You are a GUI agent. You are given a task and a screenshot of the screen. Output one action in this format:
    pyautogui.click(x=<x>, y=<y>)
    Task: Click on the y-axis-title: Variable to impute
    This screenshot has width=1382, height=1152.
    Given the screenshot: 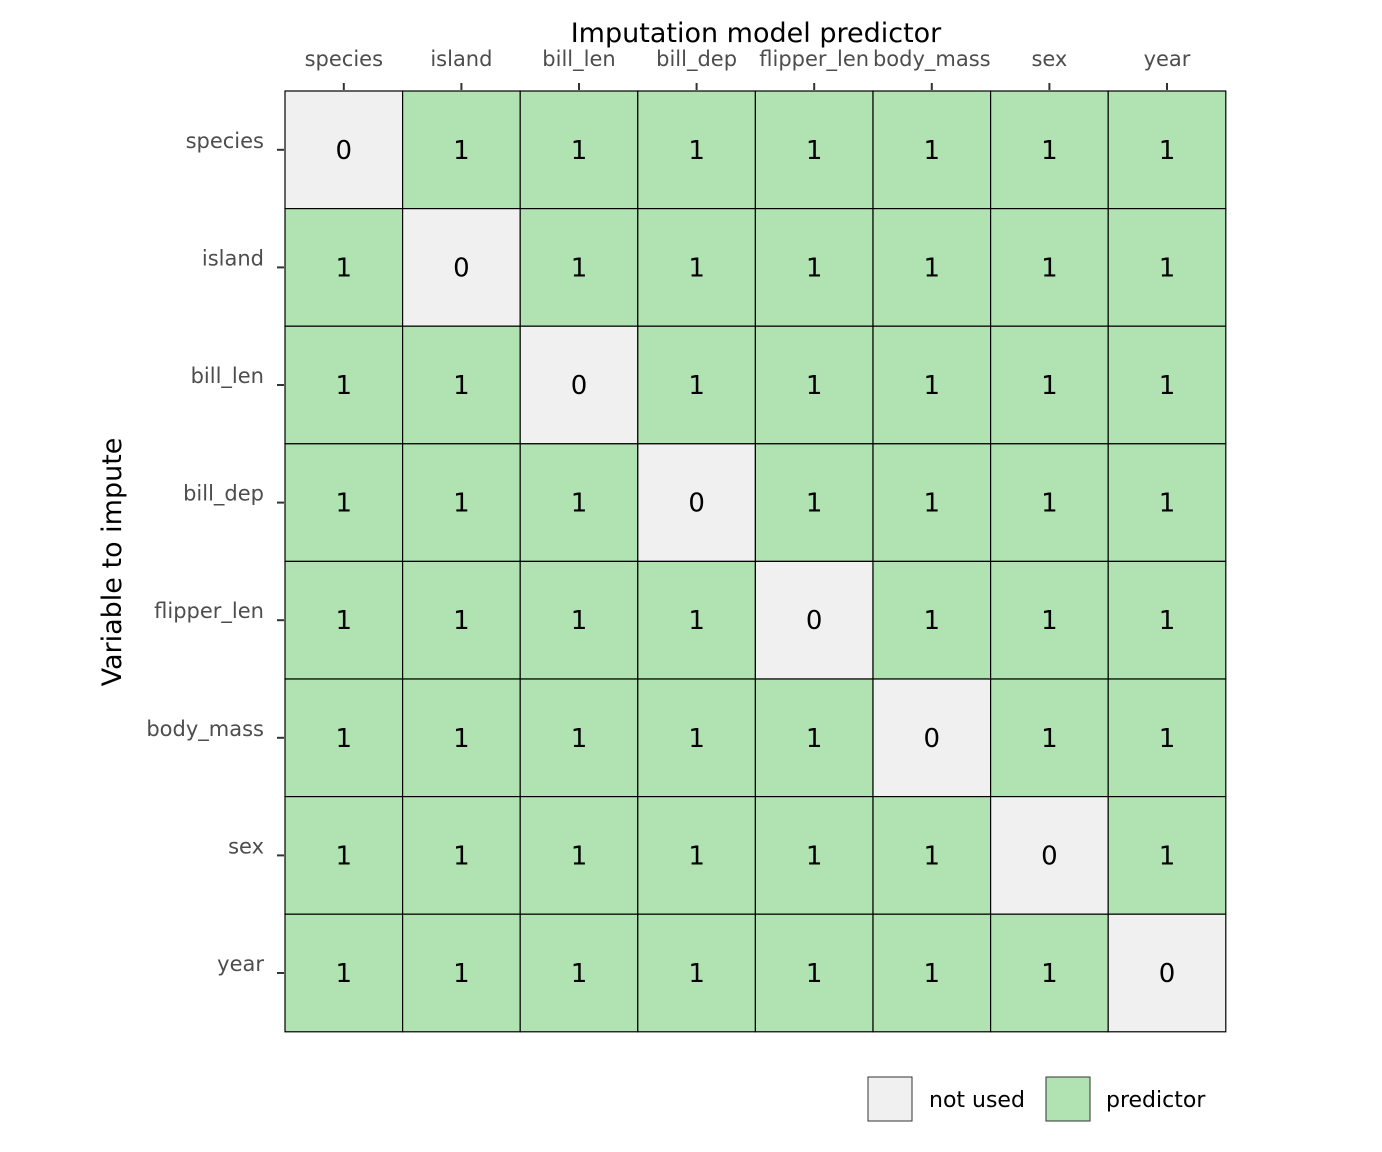 What is the action you would take?
    pyautogui.click(x=112, y=562)
    